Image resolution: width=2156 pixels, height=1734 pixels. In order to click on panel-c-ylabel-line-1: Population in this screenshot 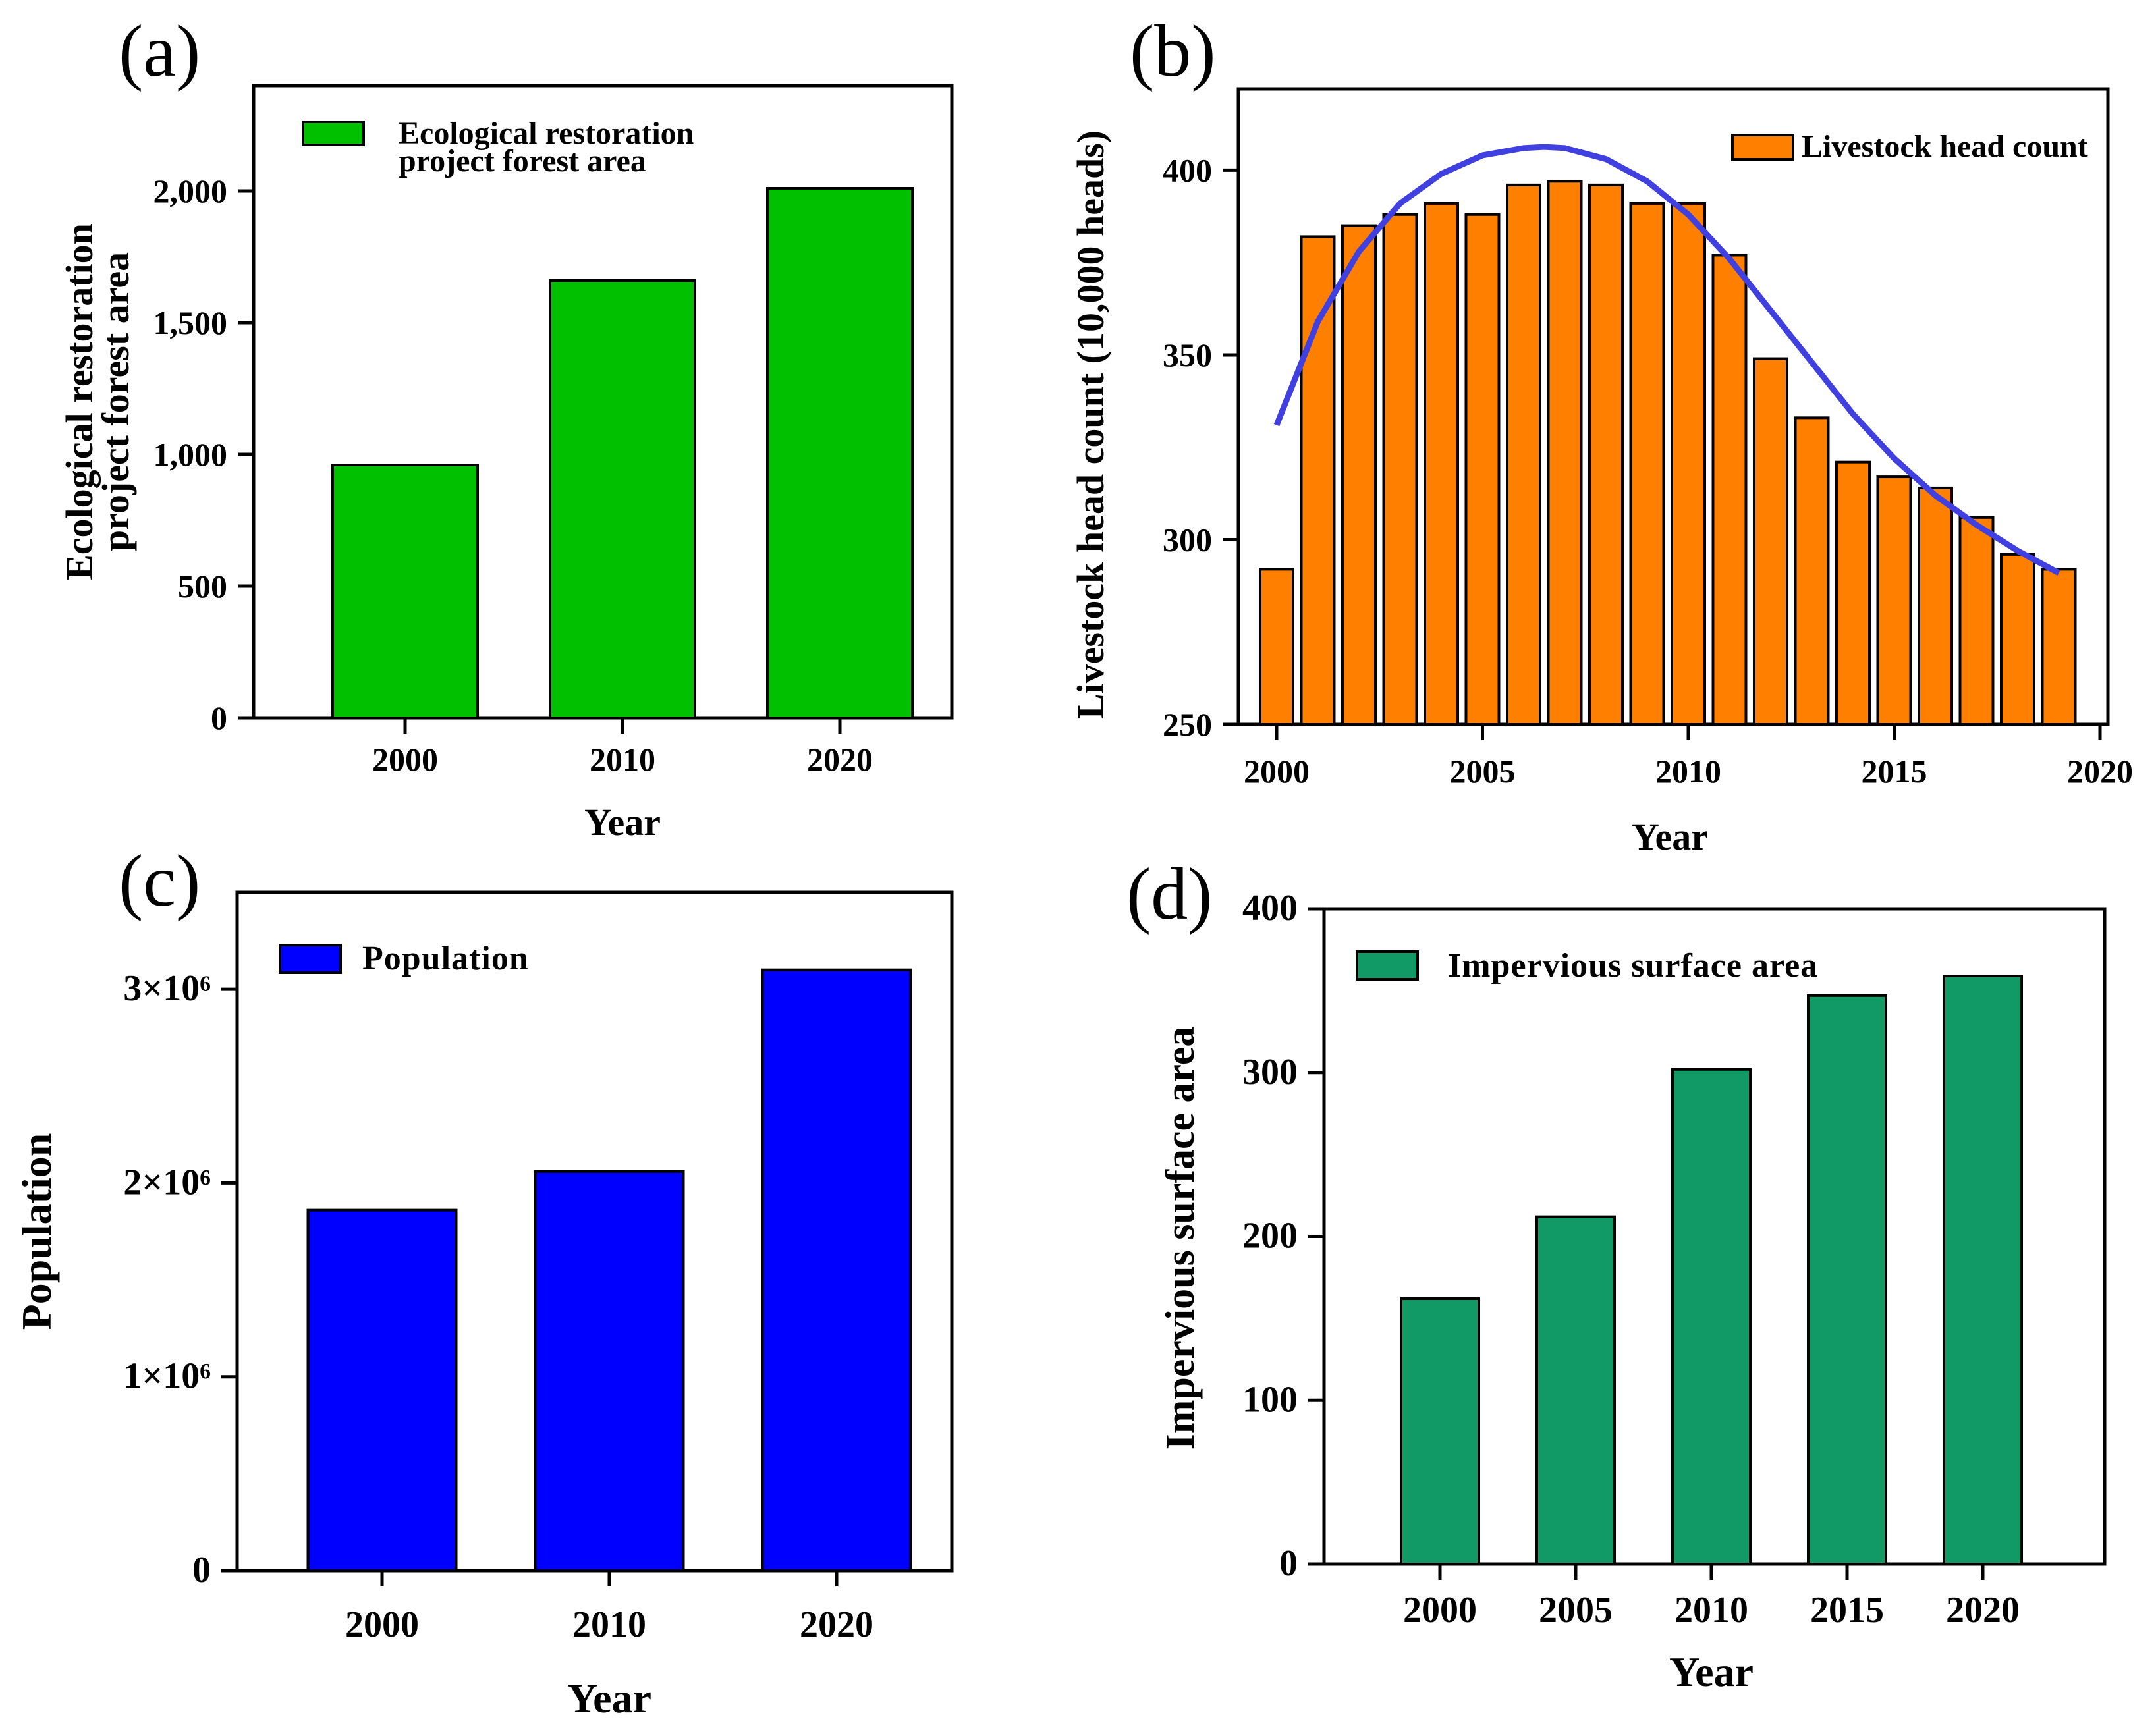, I will do `click(36, 1231)`.